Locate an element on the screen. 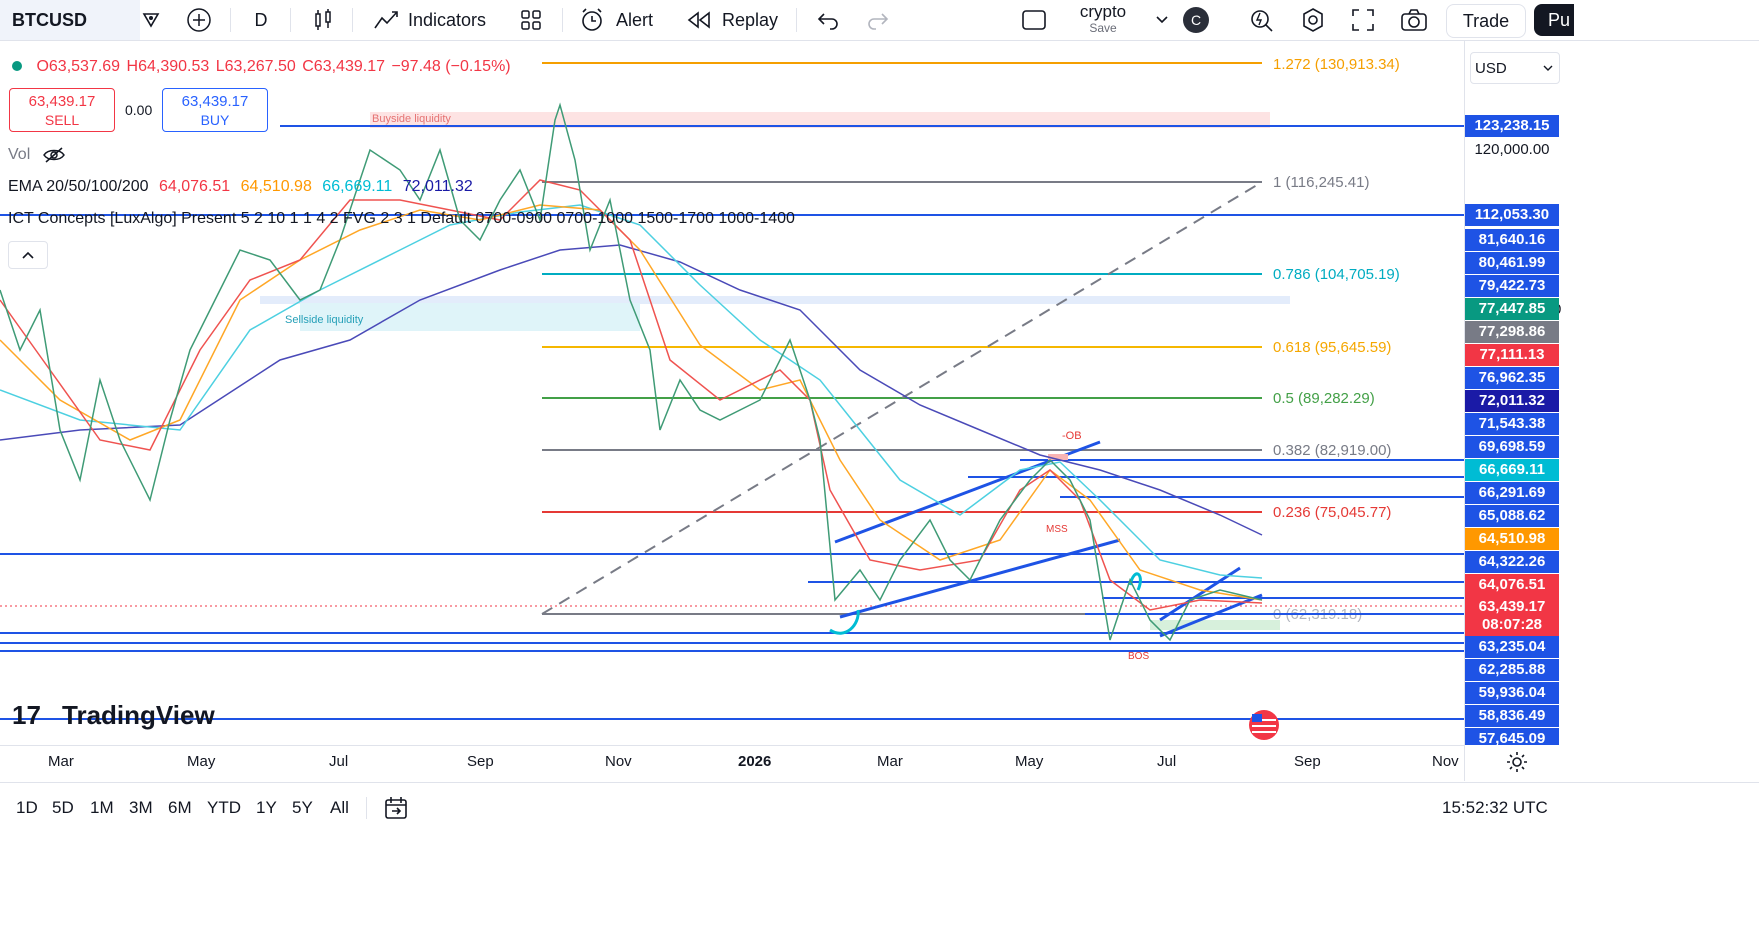  price-tag: 66,291.69 is located at coordinates (1512, 493).